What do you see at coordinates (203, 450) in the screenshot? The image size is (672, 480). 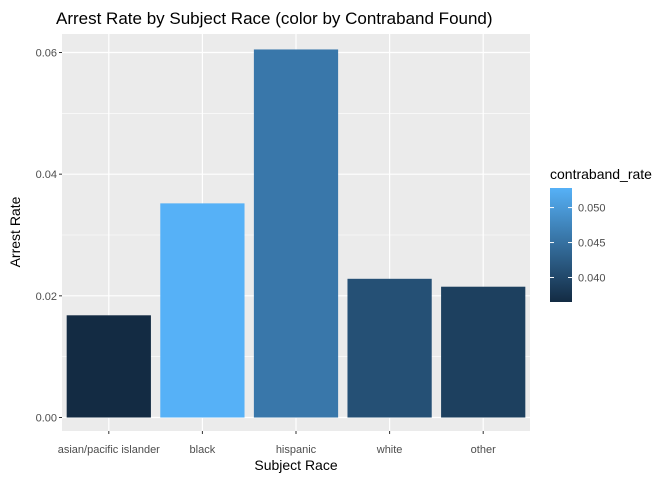 I see `x-tick-label: black` at bounding box center [203, 450].